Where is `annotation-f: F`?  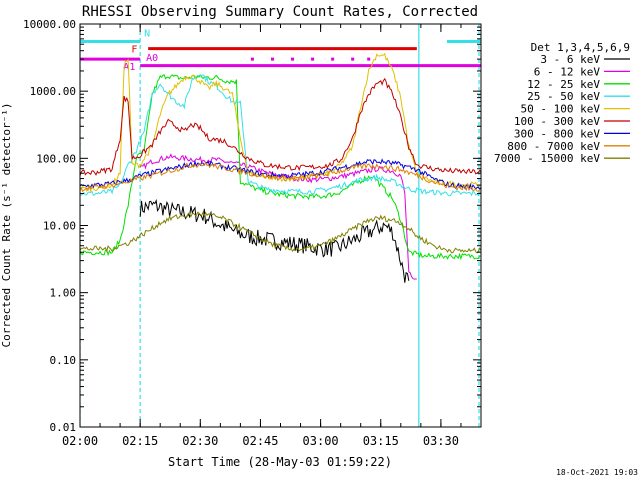 annotation-f: F is located at coordinates (134, 50).